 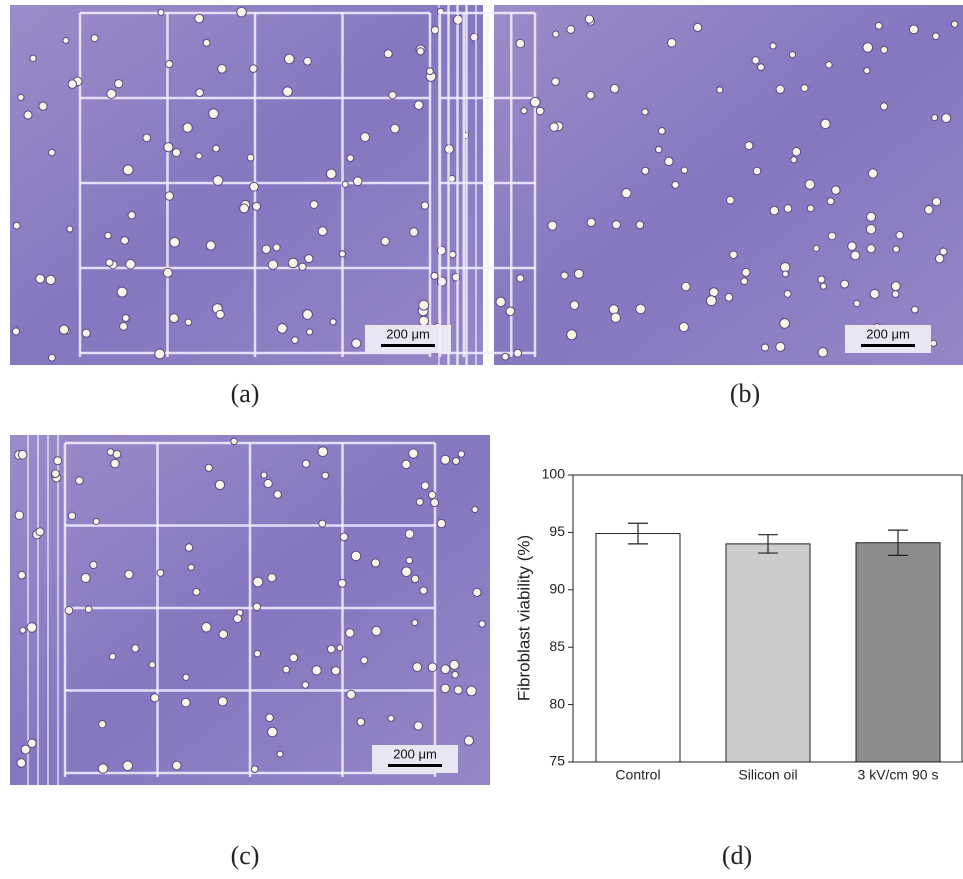 I want to click on x-tick-label: Silicon oil, so click(x=767, y=775).